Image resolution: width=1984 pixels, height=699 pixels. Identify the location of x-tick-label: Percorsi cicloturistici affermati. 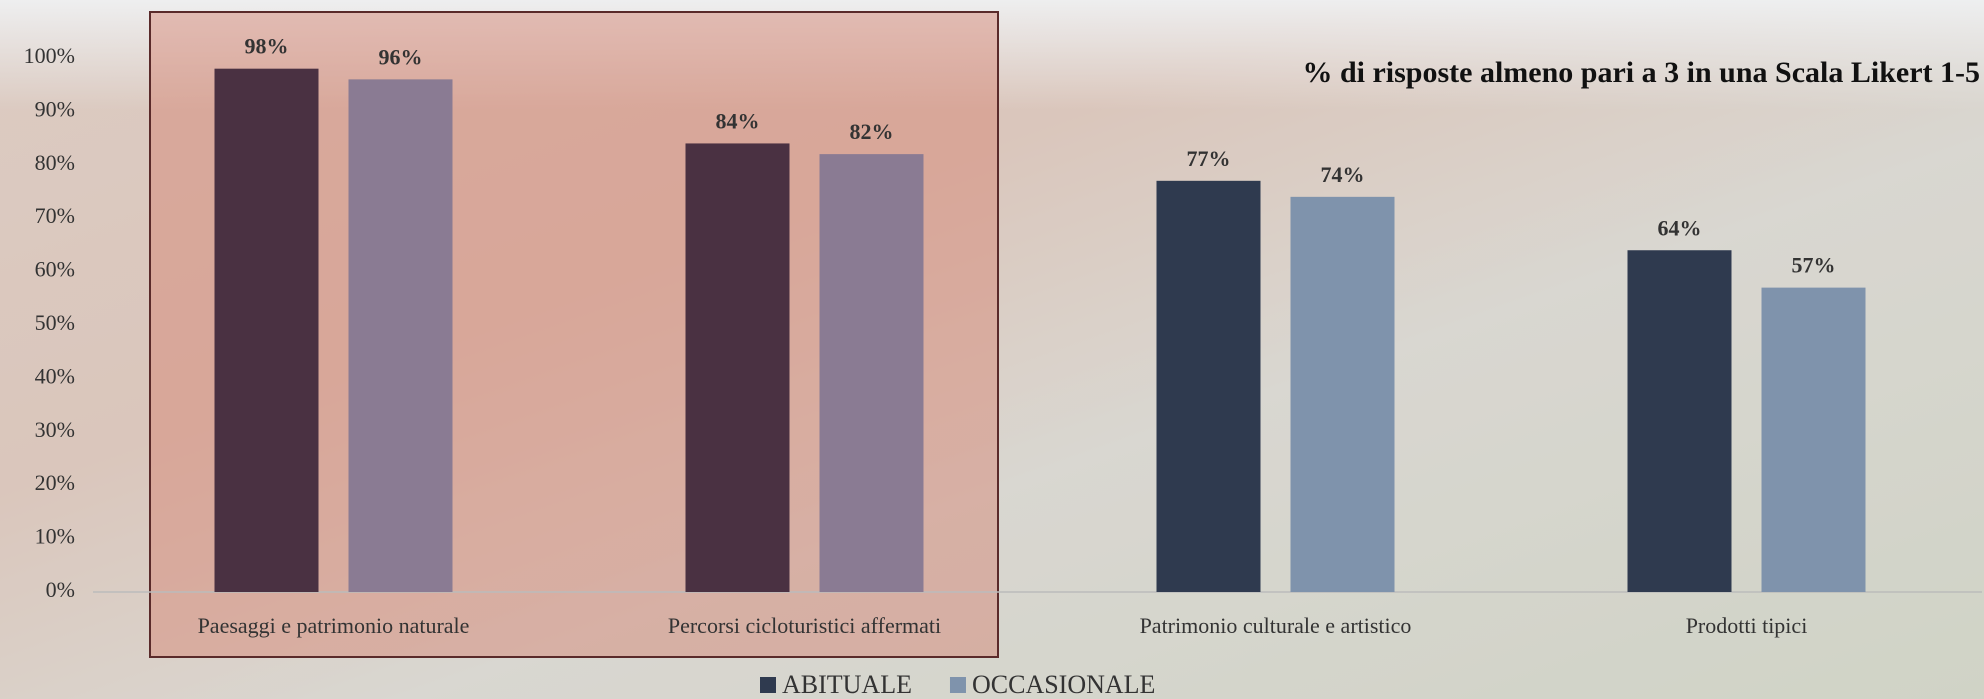
(804, 625).